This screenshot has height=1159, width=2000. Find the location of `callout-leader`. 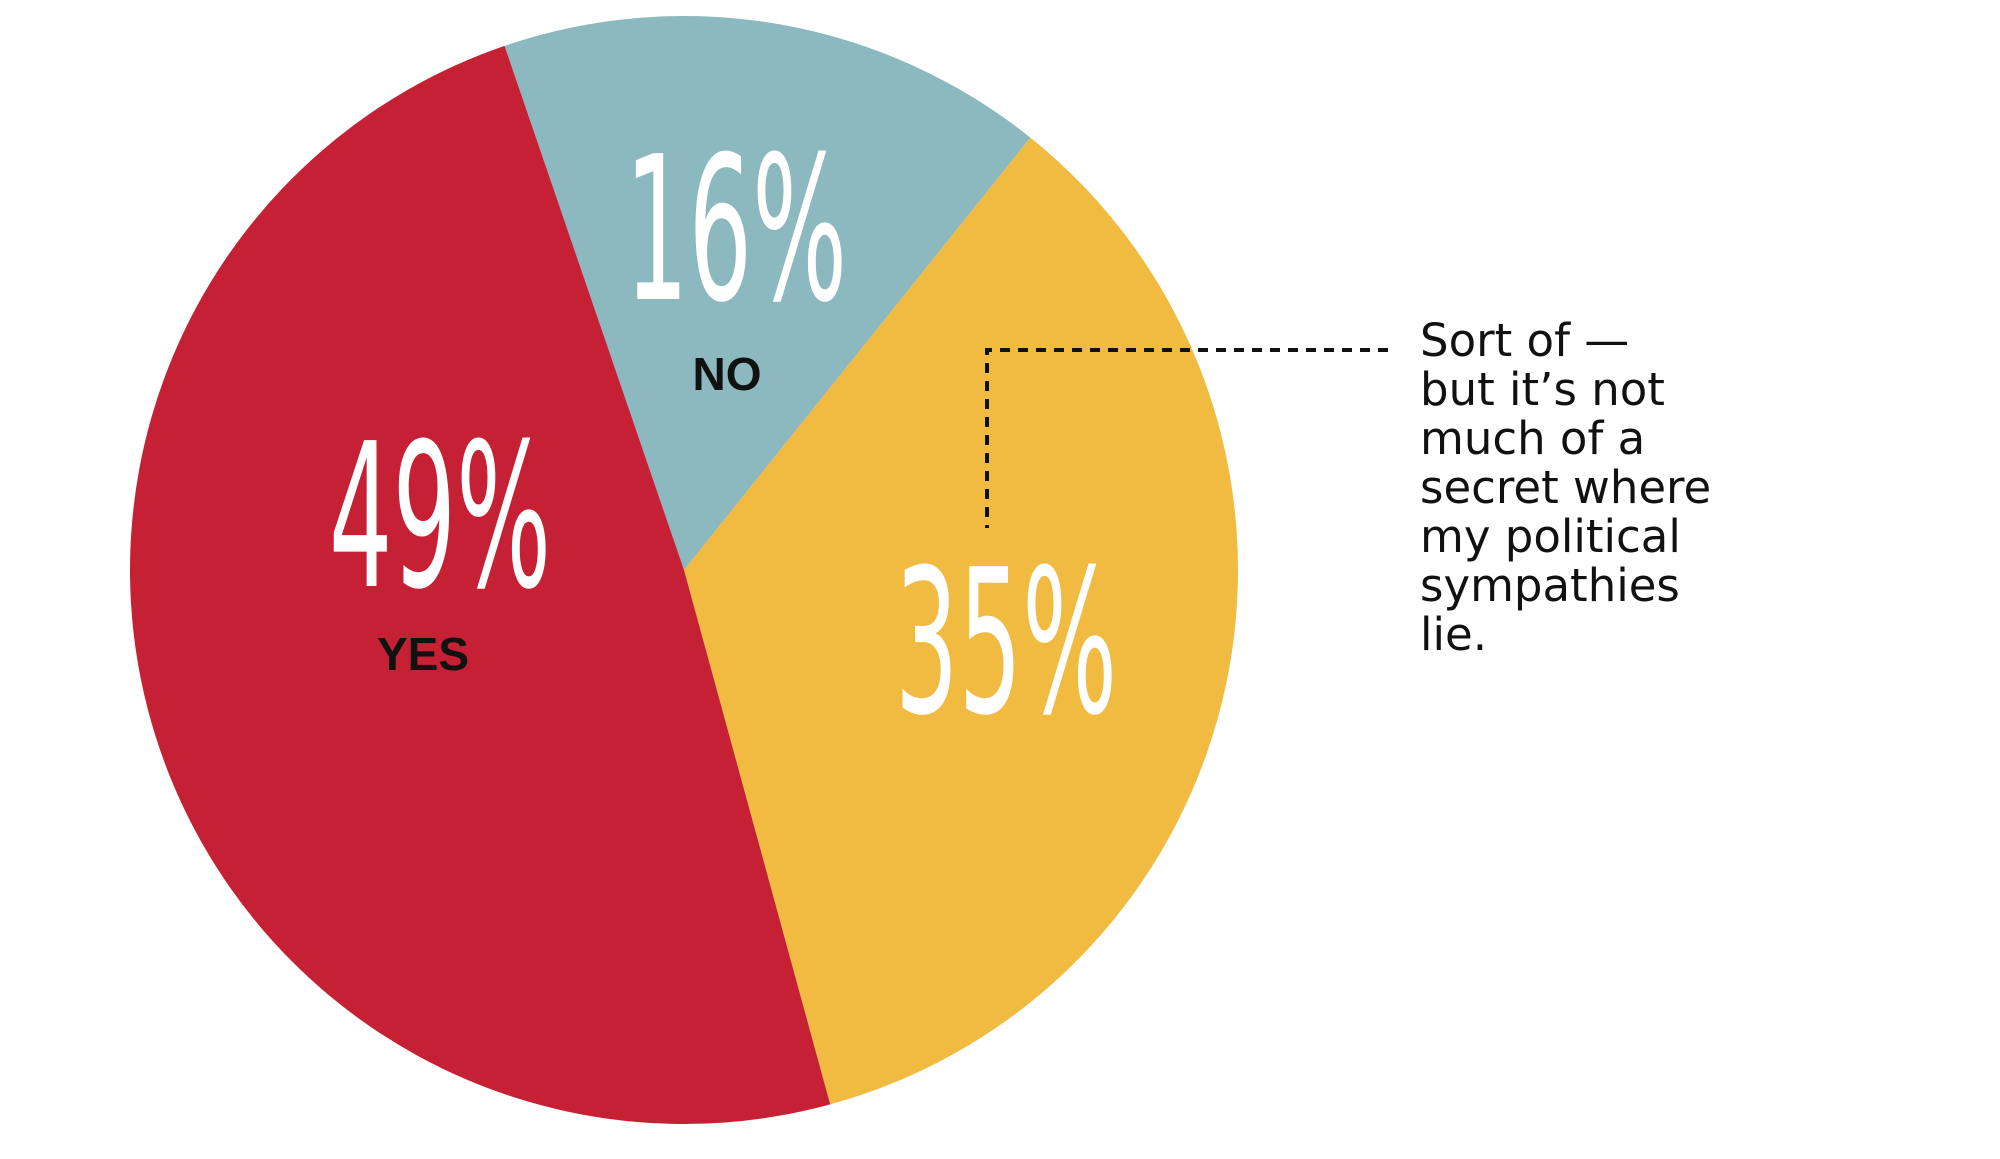

callout-leader is located at coordinates (1186, 438).